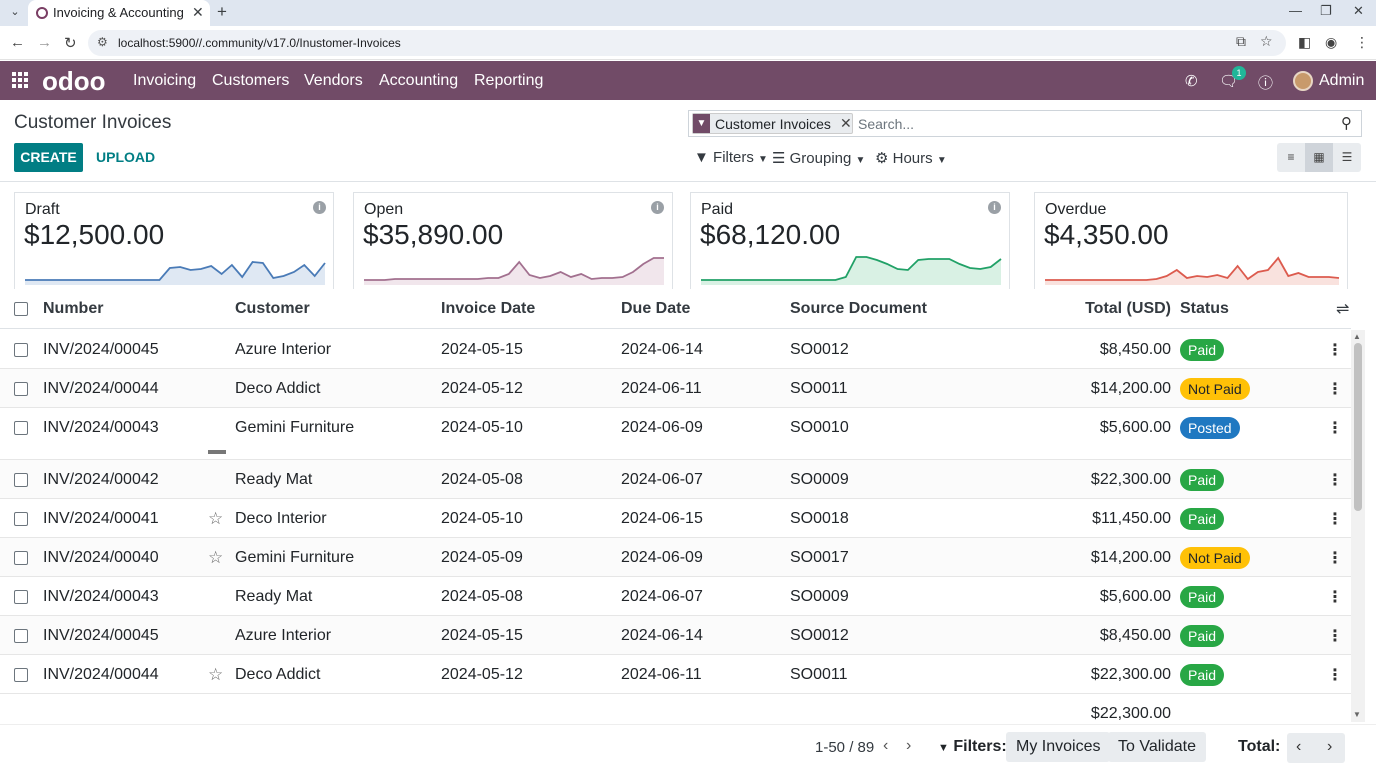 This screenshot has height=768, width=1376. I want to click on select-all-checkbox, so click(21, 309).